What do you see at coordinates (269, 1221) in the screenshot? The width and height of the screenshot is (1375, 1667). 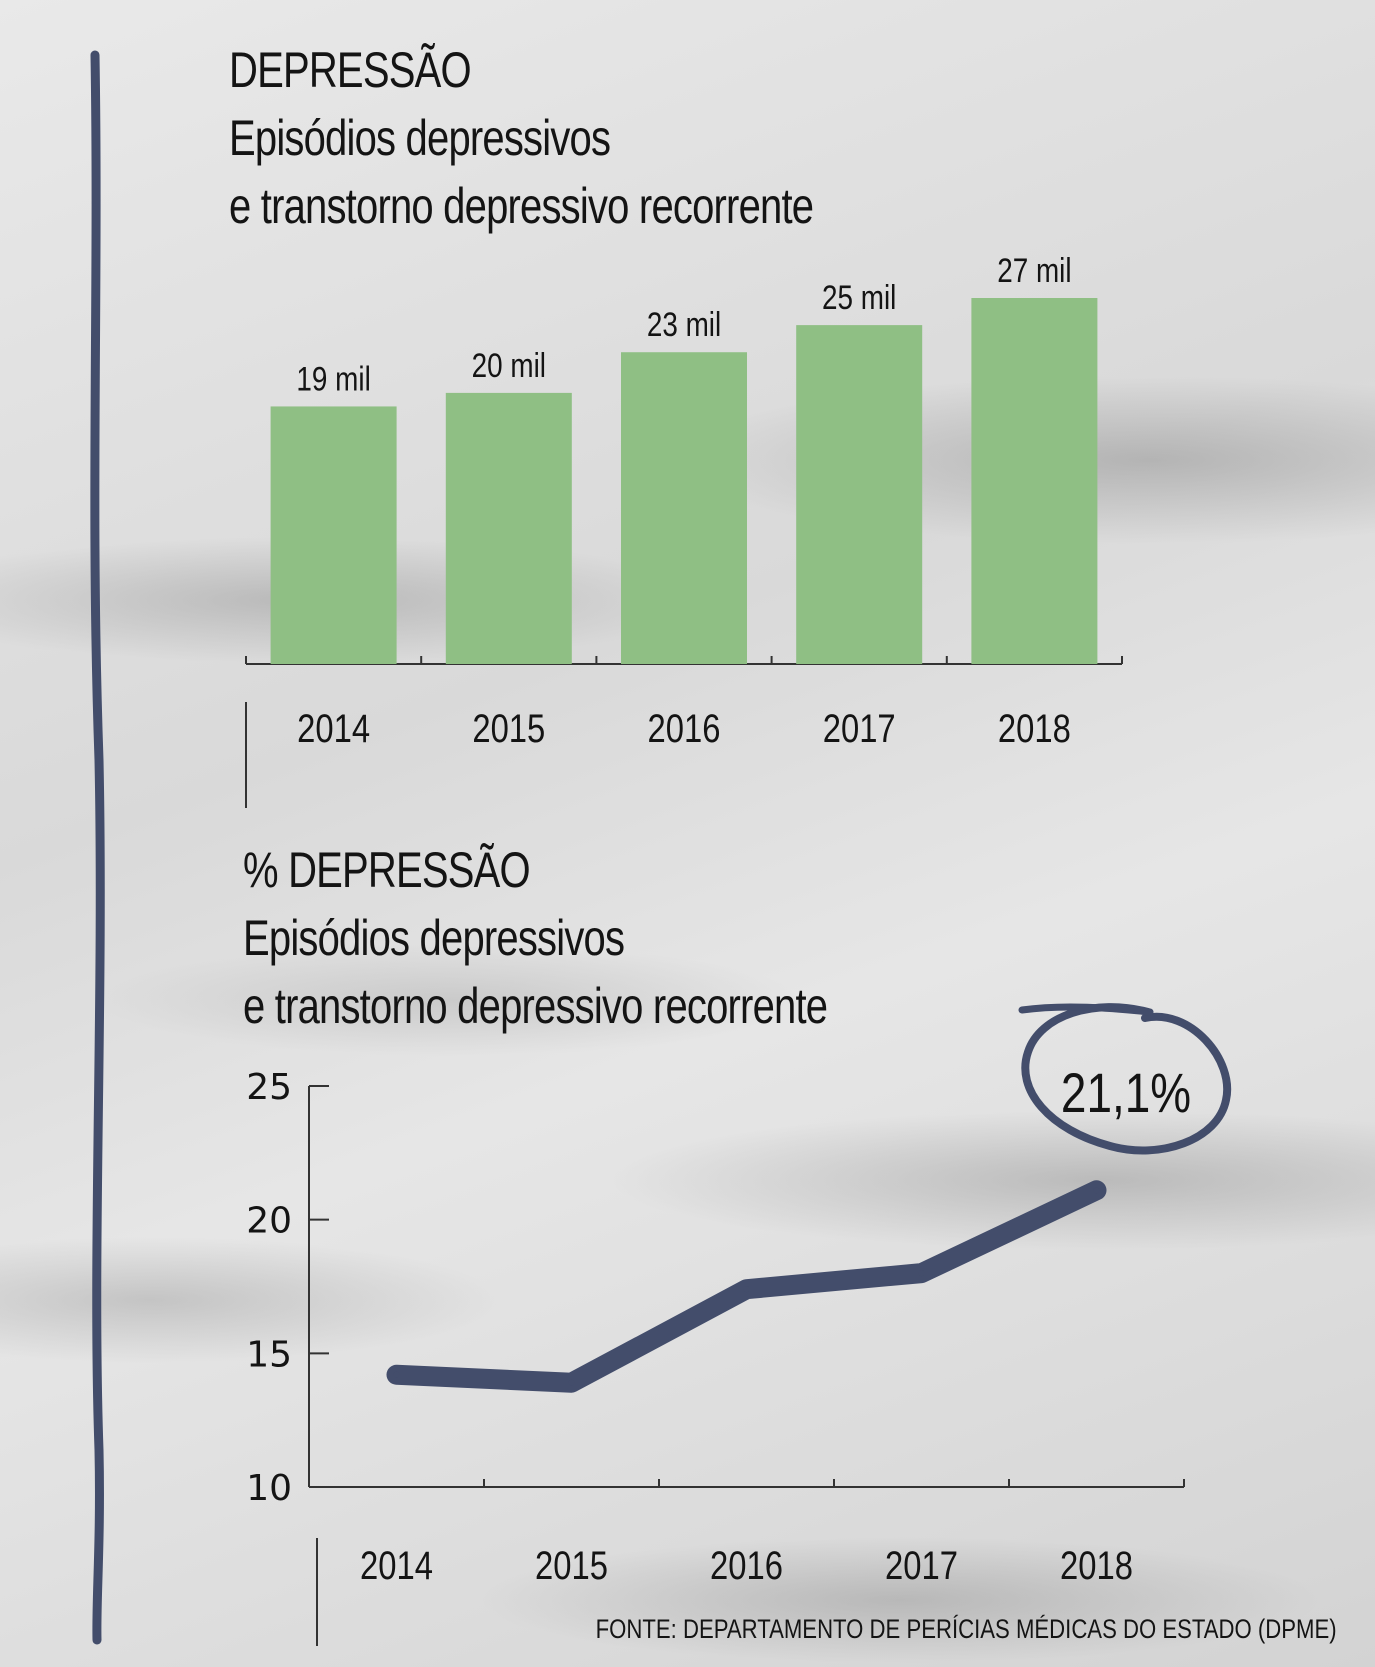 I see `line-y-tick-label: 20` at bounding box center [269, 1221].